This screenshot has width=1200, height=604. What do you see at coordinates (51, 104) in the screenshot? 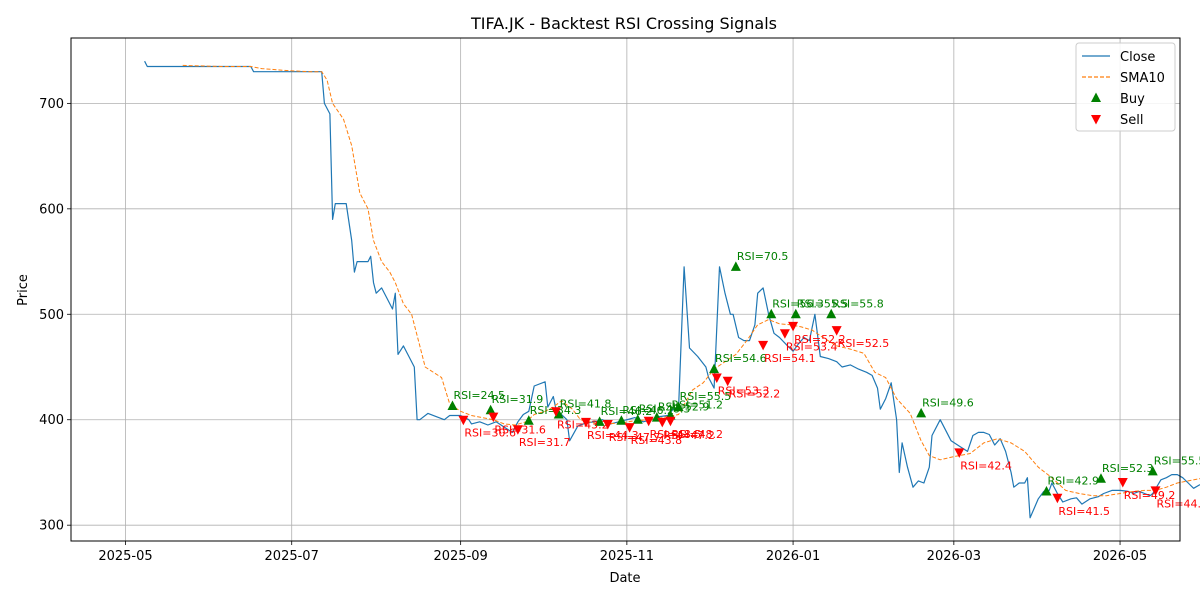
I see `y-tick-label: 700` at bounding box center [51, 104].